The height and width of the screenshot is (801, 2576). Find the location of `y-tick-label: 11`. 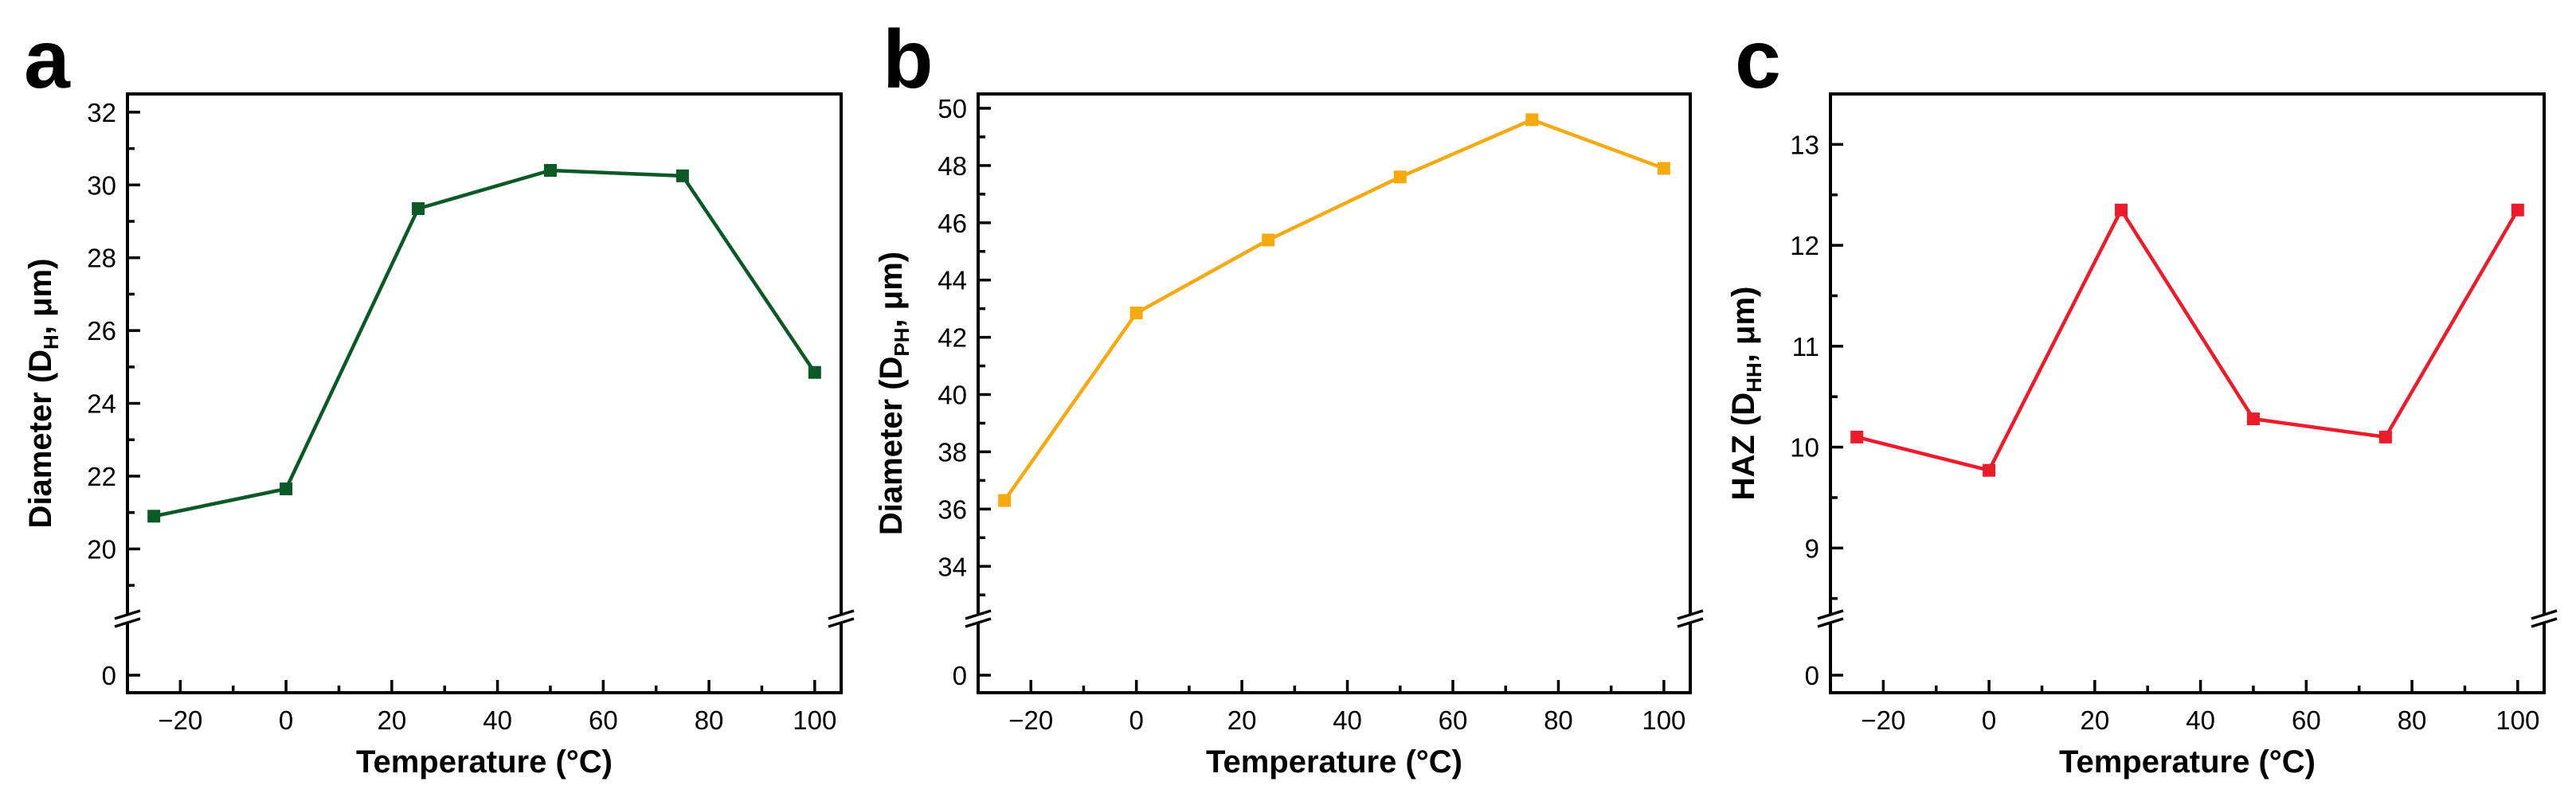

y-tick-label: 11 is located at coordinates (1805, 346).